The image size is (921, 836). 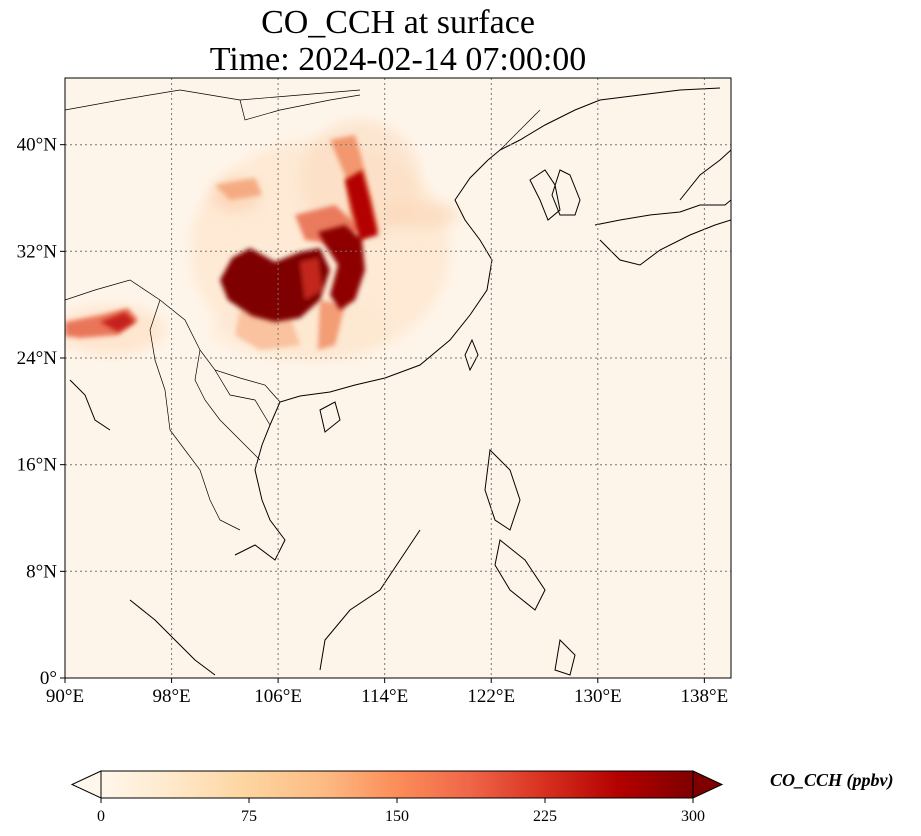 What do you see at coordinates (101, 816) in the screenshot?
I see `colorbar-tick-label: 0` at bounding box center [101, 816].